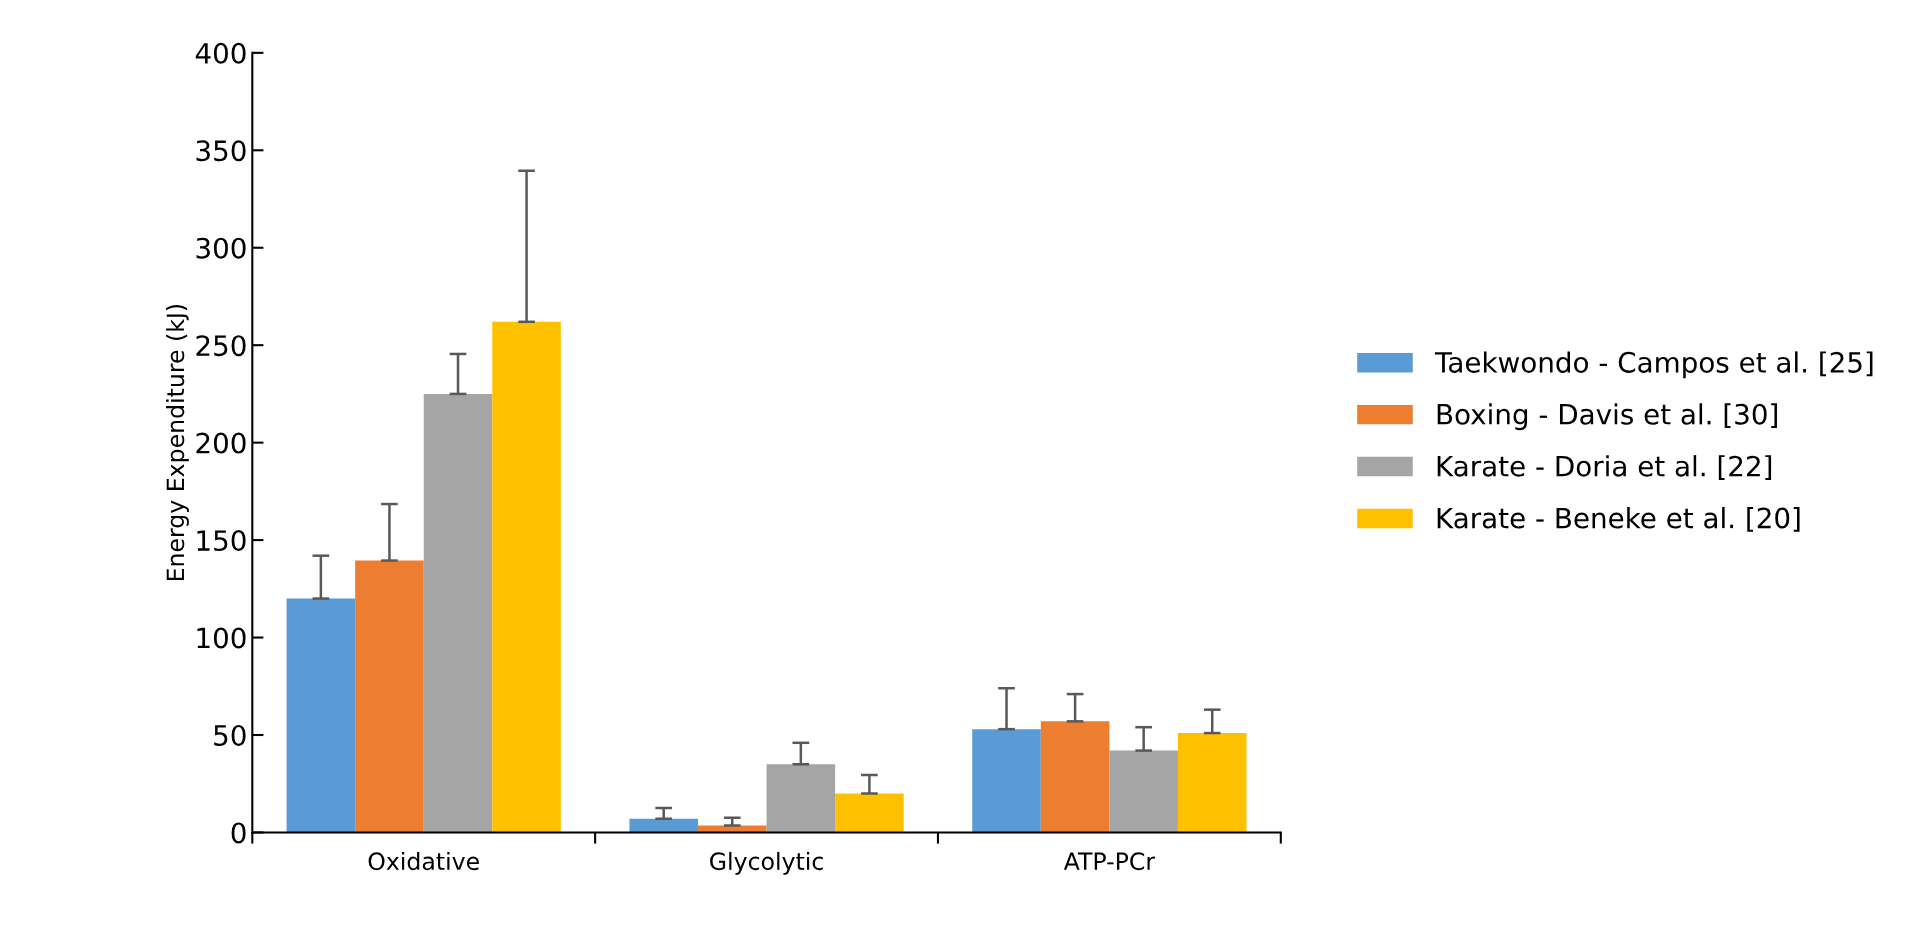 The height and width of the screenshot is (927, 1926). What do you see at coordinates (177, 442) in the screenshot?
I see `y-axis-title: Energy Expenditure (kJ)` at bounding box center [177, 442].